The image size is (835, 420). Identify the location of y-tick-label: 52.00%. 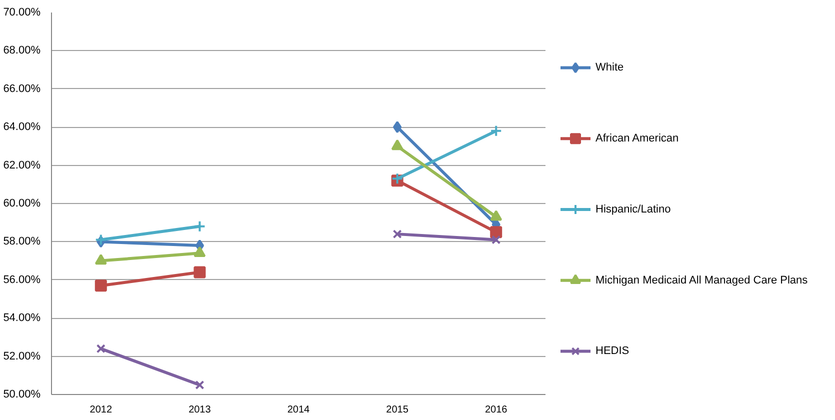
(22, 356).